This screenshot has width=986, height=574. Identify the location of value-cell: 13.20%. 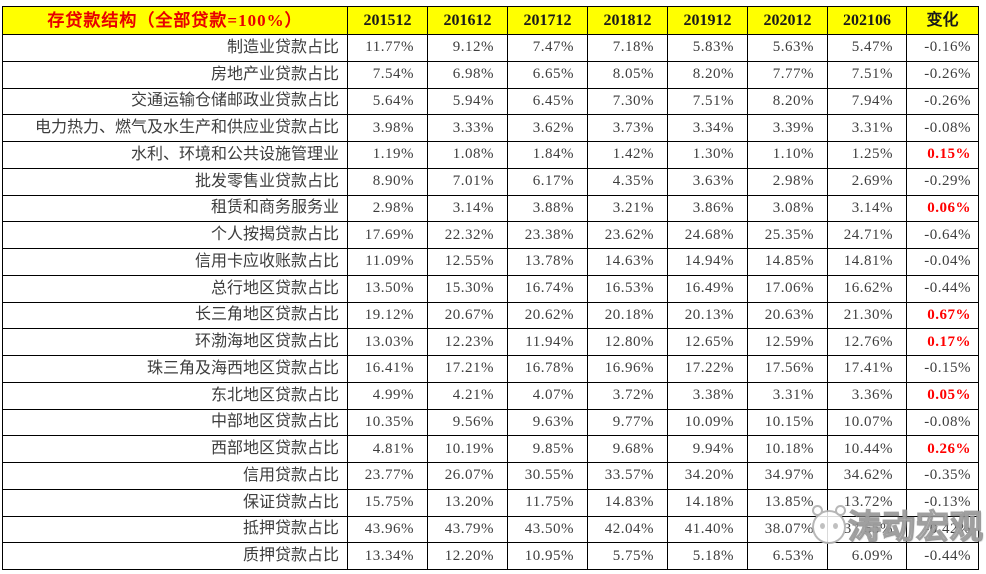
(467, 502).